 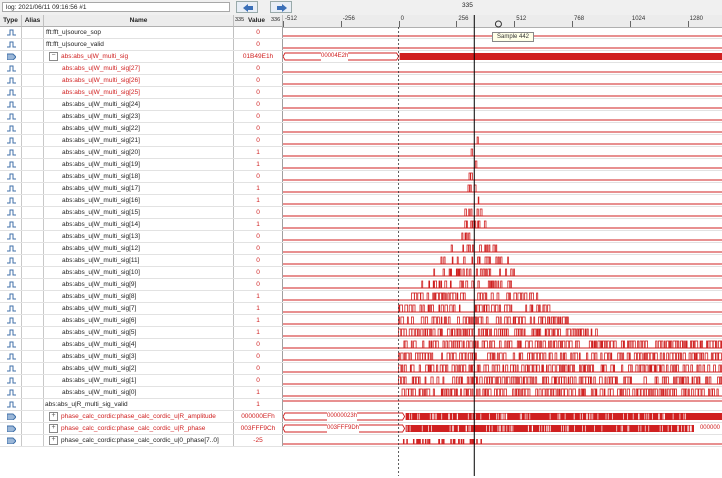 I want to click on expand-toggle-icon: −, so click(x=53, y=56).